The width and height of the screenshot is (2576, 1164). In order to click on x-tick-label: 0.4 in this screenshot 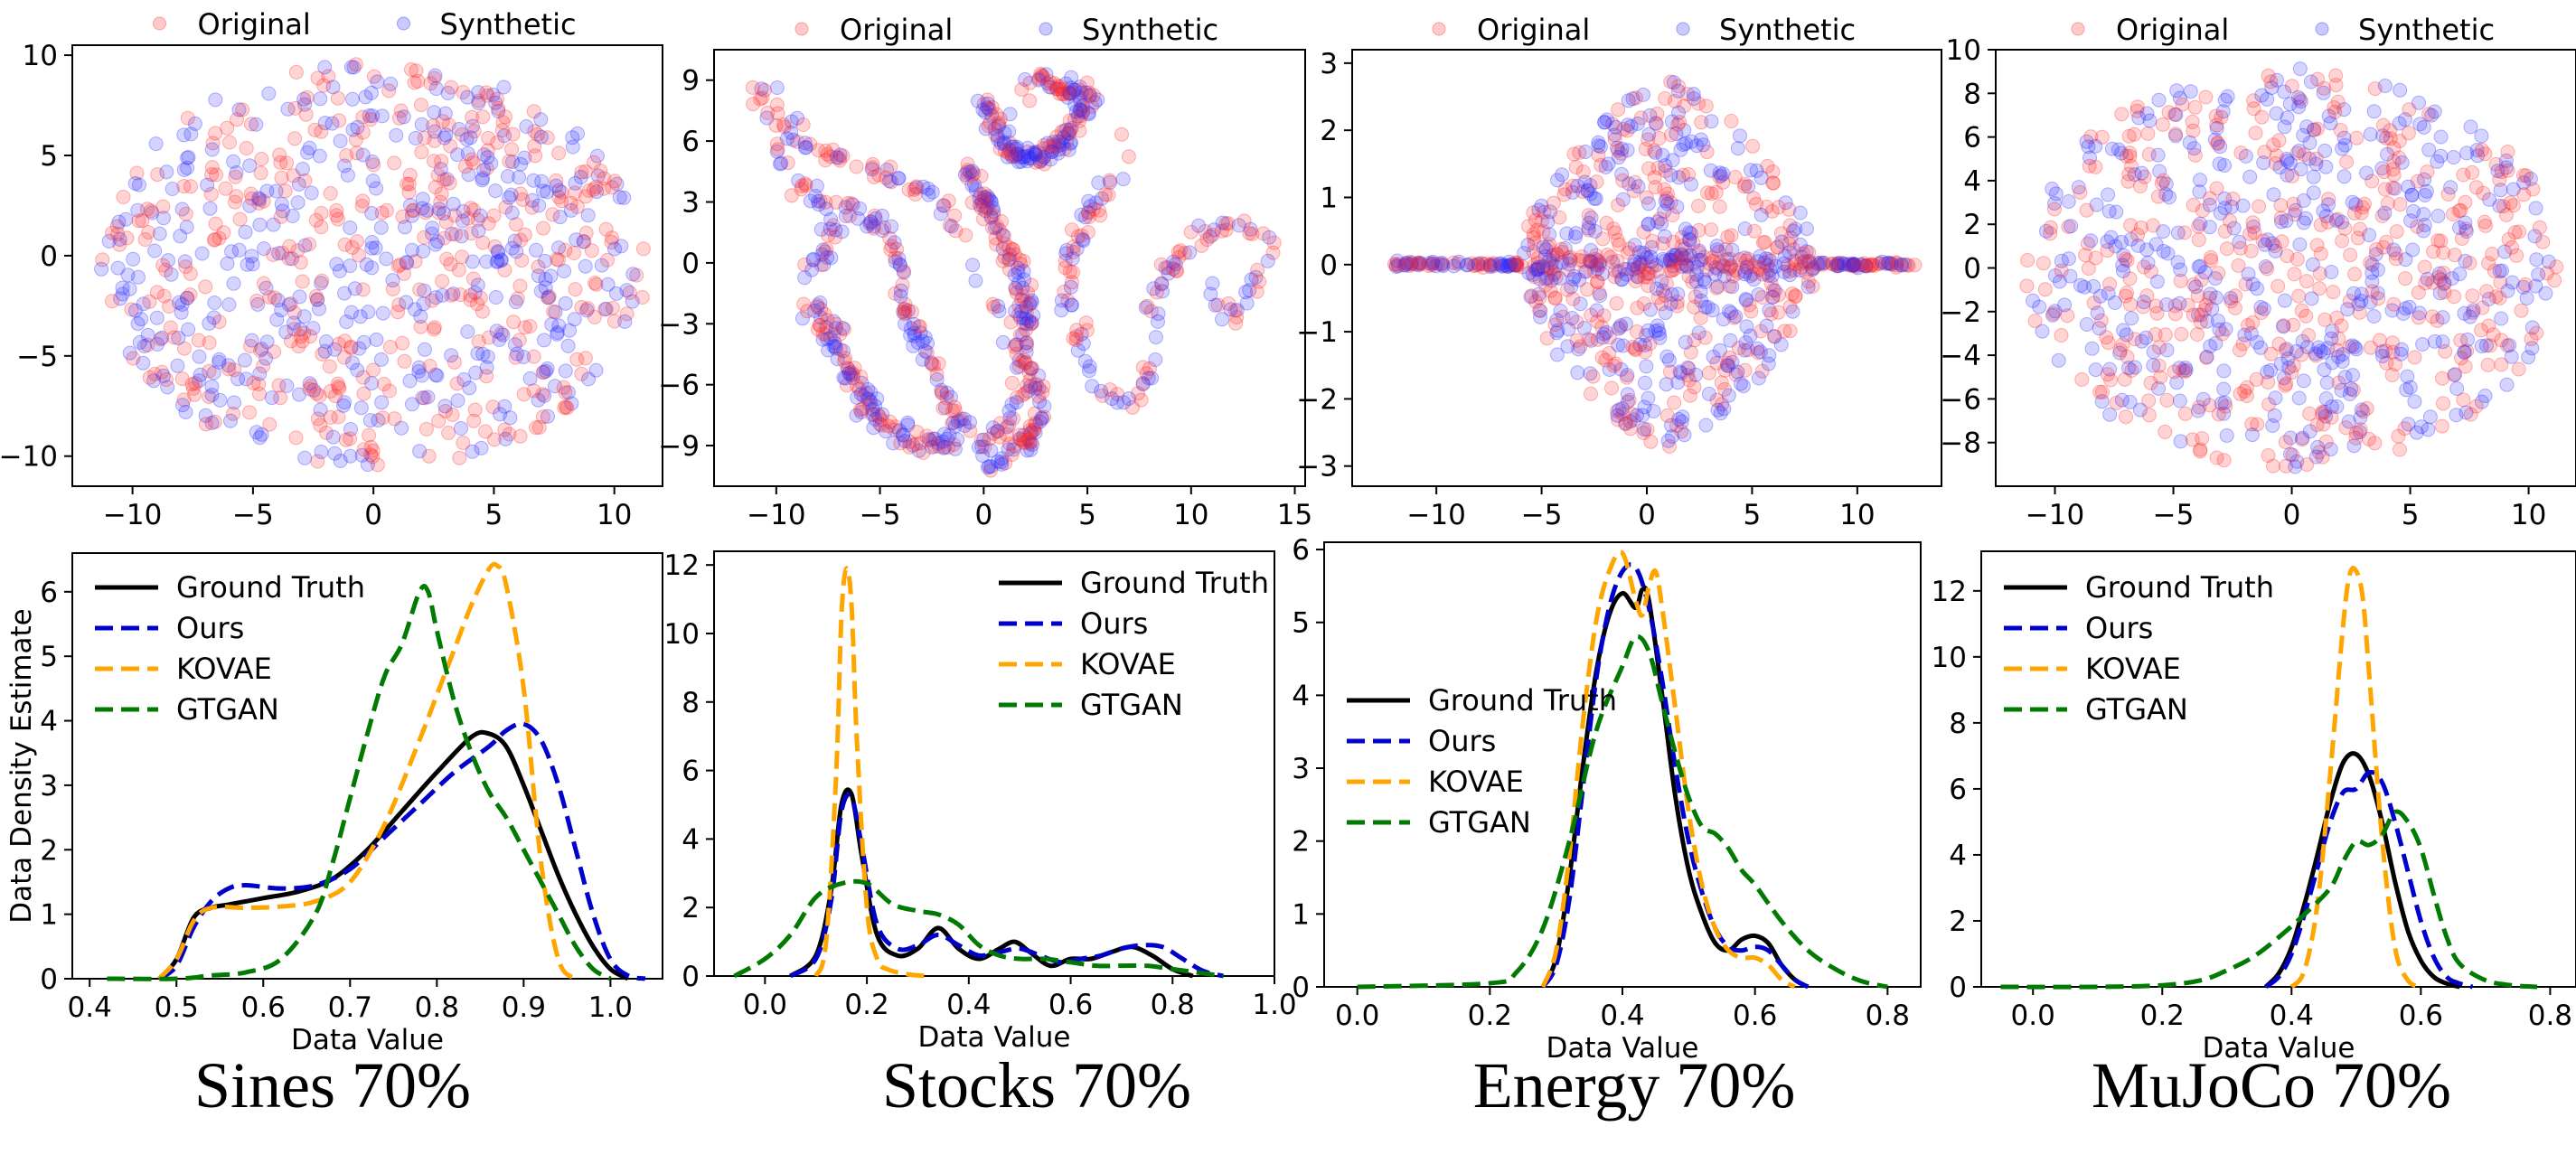, I will do `click(90, 1008)`.